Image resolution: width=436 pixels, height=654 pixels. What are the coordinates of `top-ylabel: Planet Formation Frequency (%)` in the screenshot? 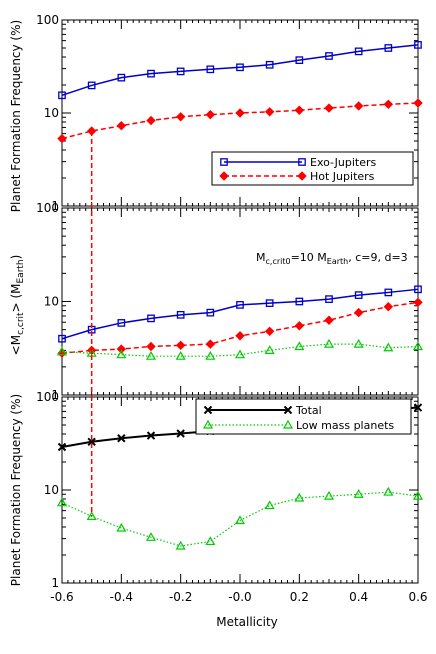 It's located at (16, 116).